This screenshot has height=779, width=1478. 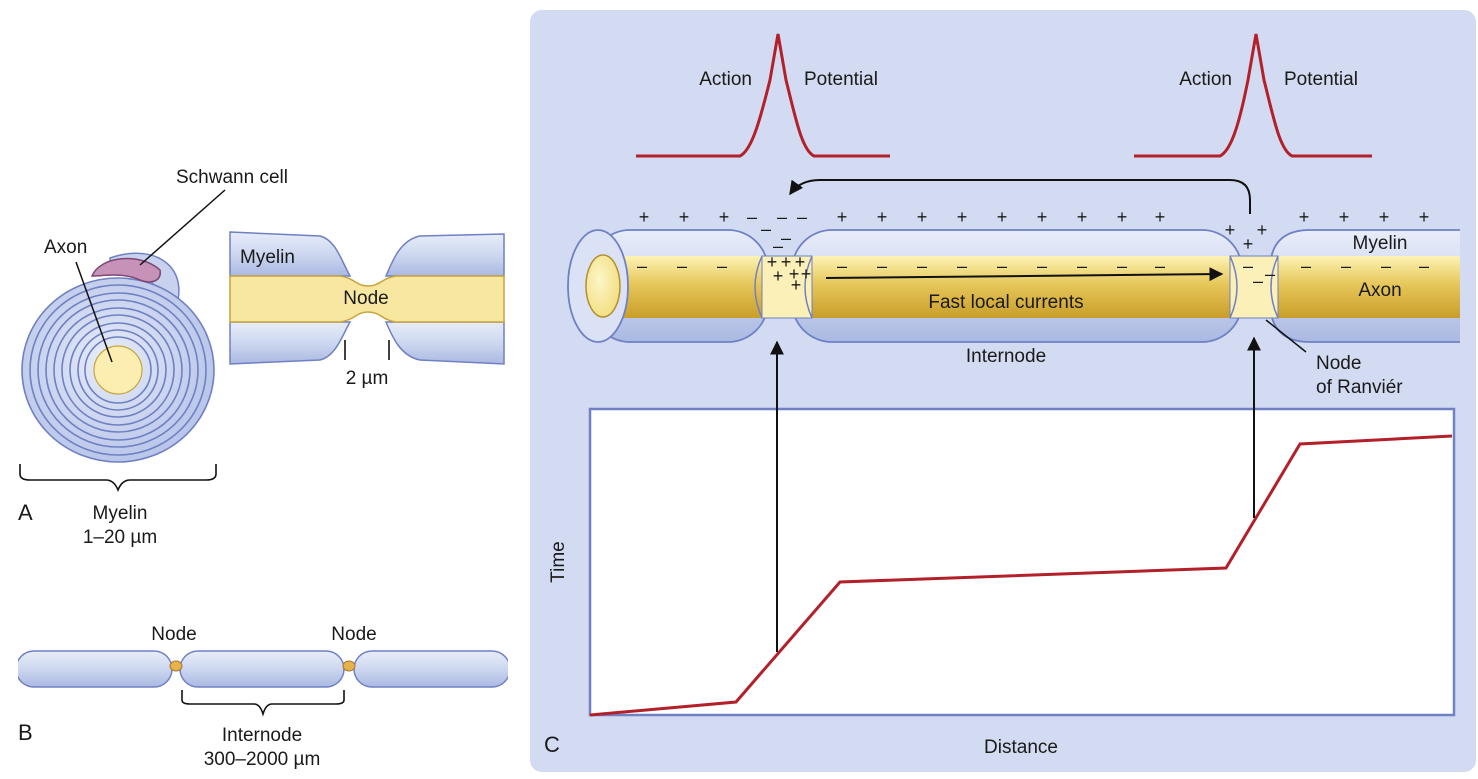 What do you see at coordinates (1005, 302) in the screenshot?
I see `current-label: Fast local currents` at bounding box center [1005, 302].